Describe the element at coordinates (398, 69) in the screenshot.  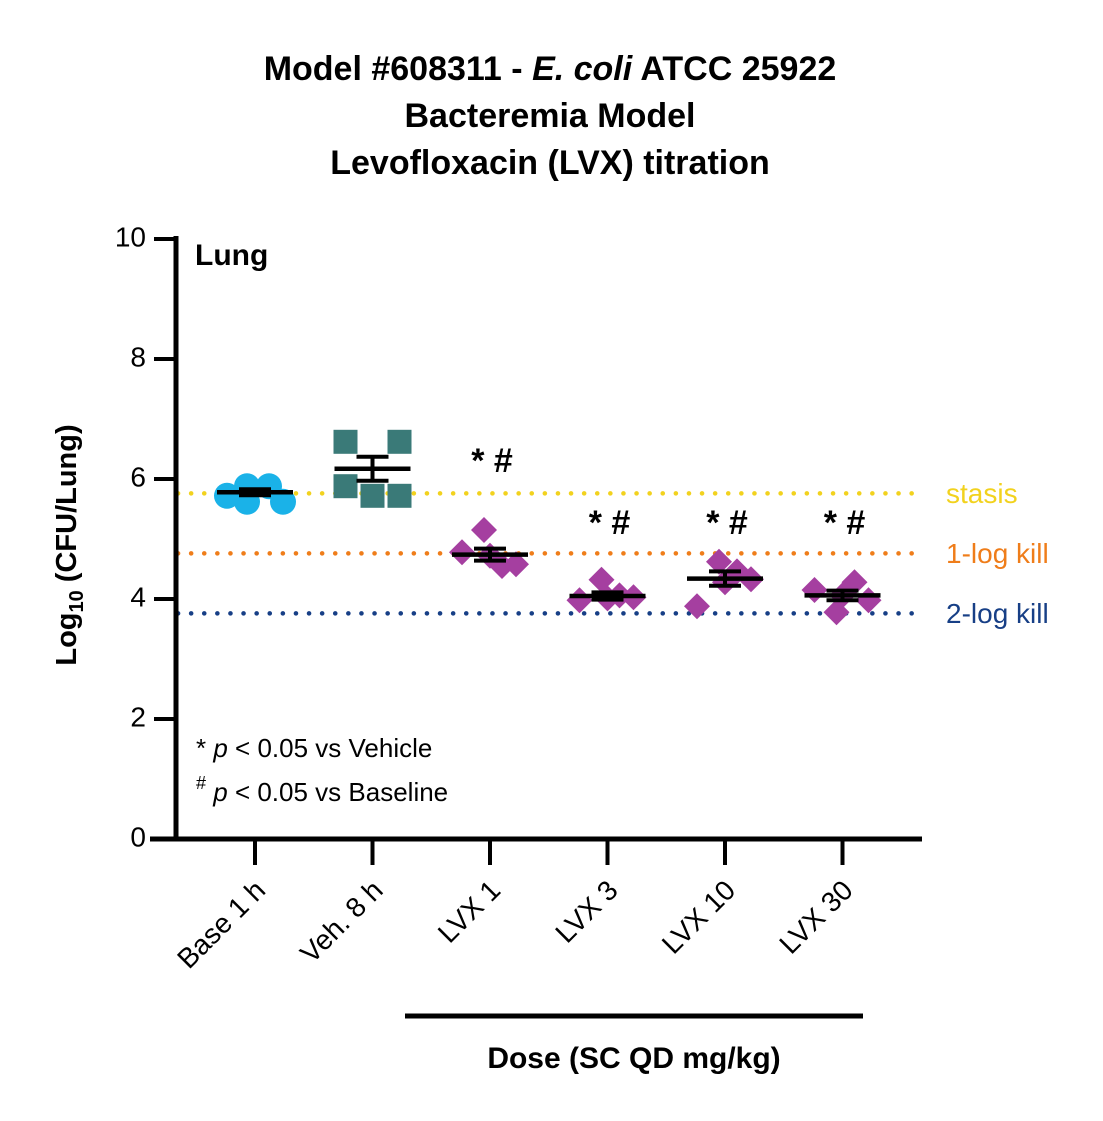
I see `title-prefix: Model #608311 -` at that location.